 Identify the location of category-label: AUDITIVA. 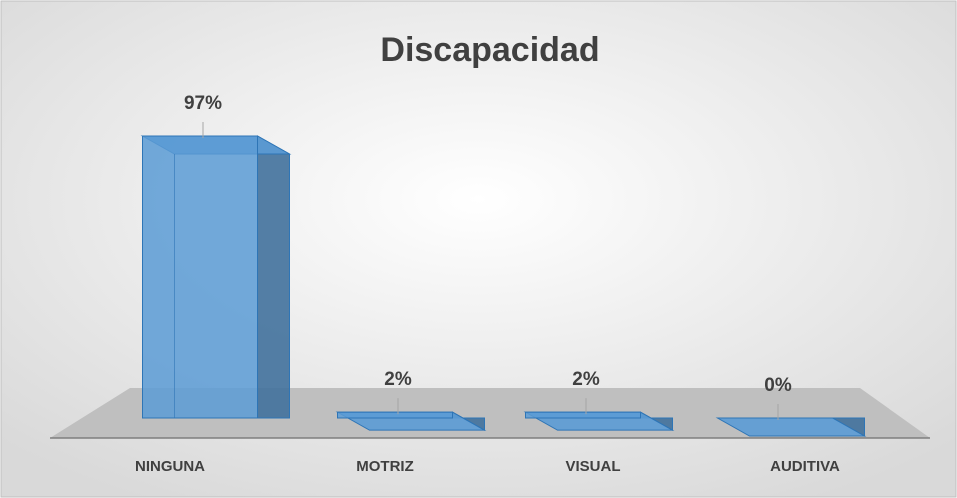
(805, 466).